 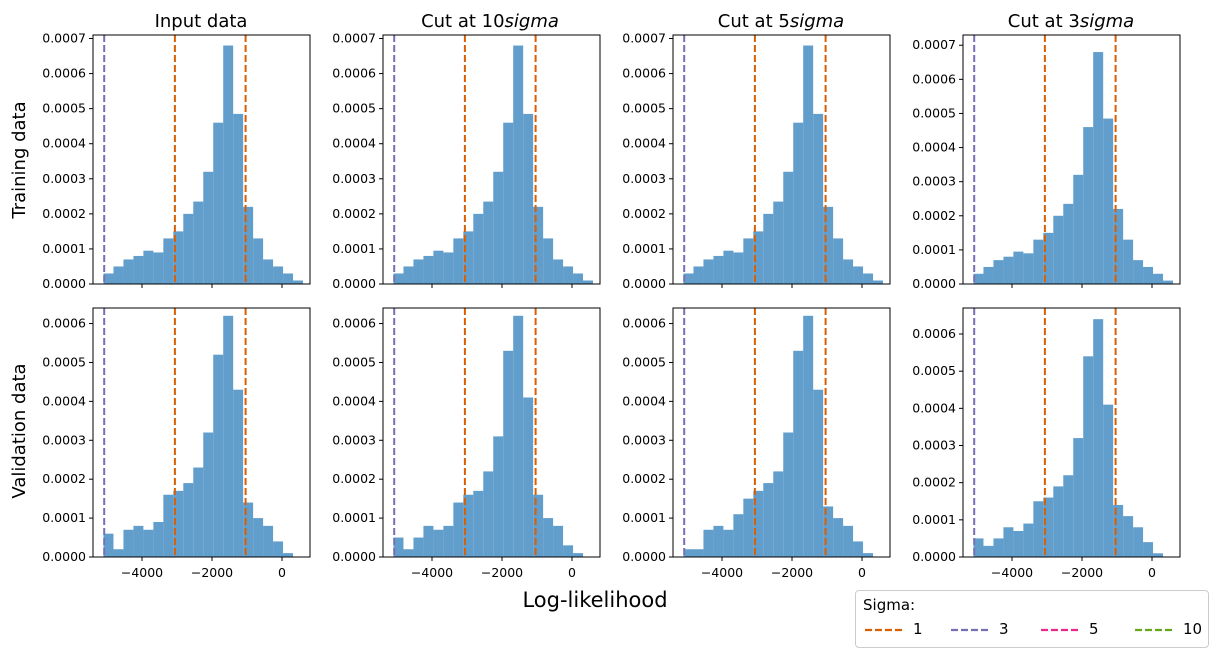 I want to click on column-title-cut-5: Cut at 5sigma, so click(x=781, y=21).